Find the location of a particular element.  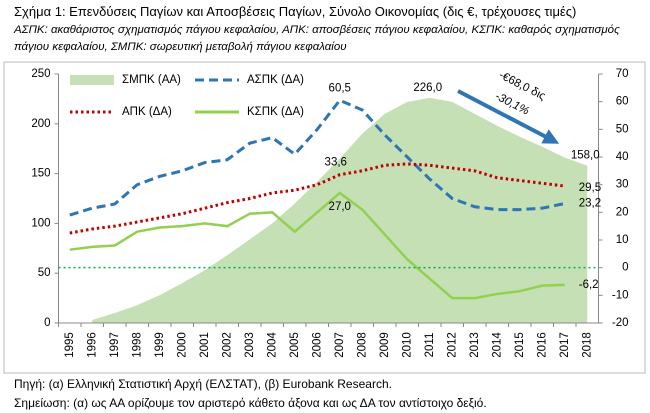

x-tick-label: 2013 is located at coordinates (475, 345).